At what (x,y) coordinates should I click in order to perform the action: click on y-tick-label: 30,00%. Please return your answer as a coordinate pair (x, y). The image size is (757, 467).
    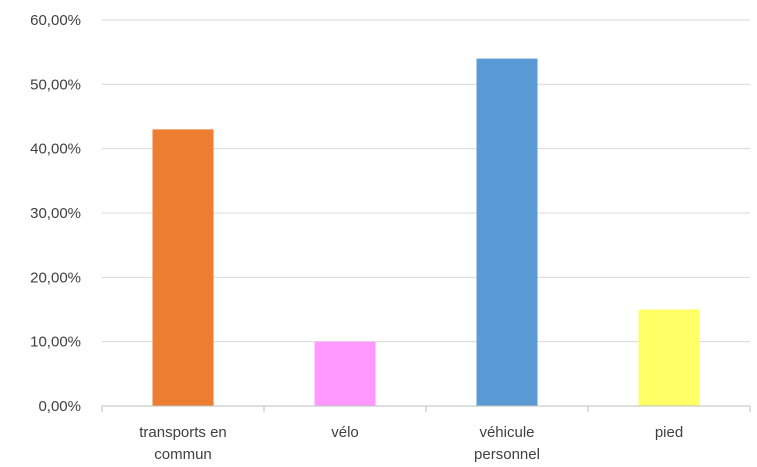
    Looking at the image, I should click on (55, 213).